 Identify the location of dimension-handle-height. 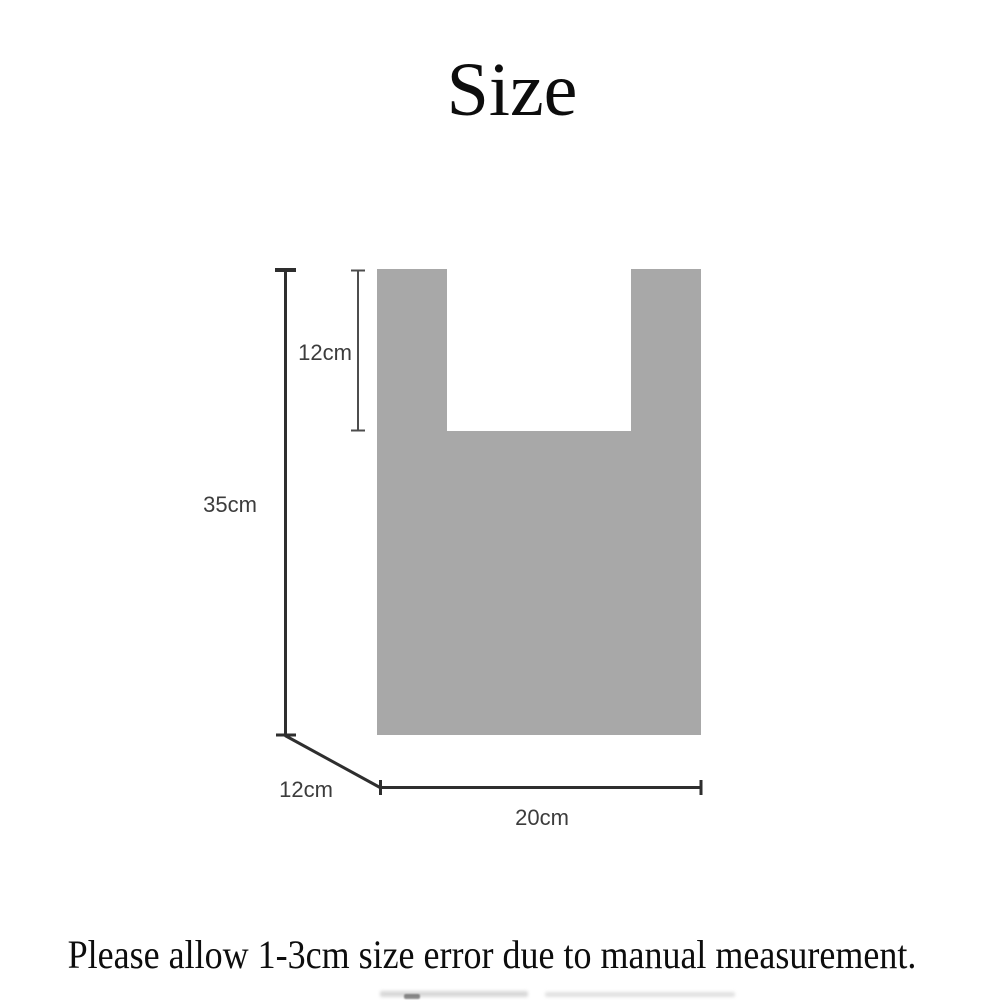
(358, 350).